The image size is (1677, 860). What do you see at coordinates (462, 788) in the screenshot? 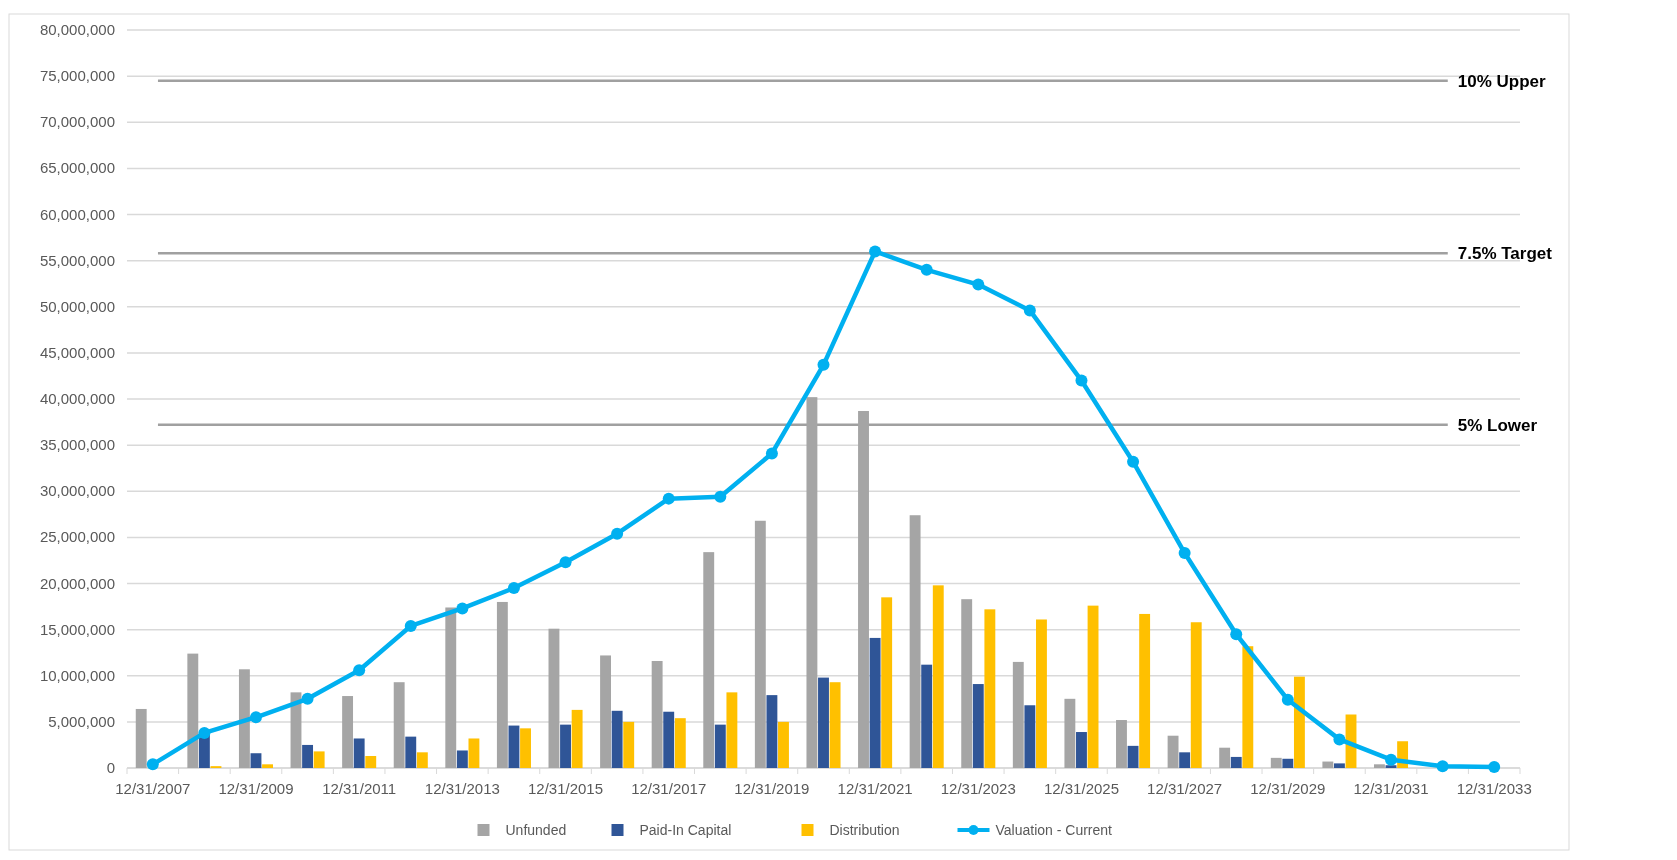
I see `x-tick-label: 12/31/2013` at bounding box center [462, 788].